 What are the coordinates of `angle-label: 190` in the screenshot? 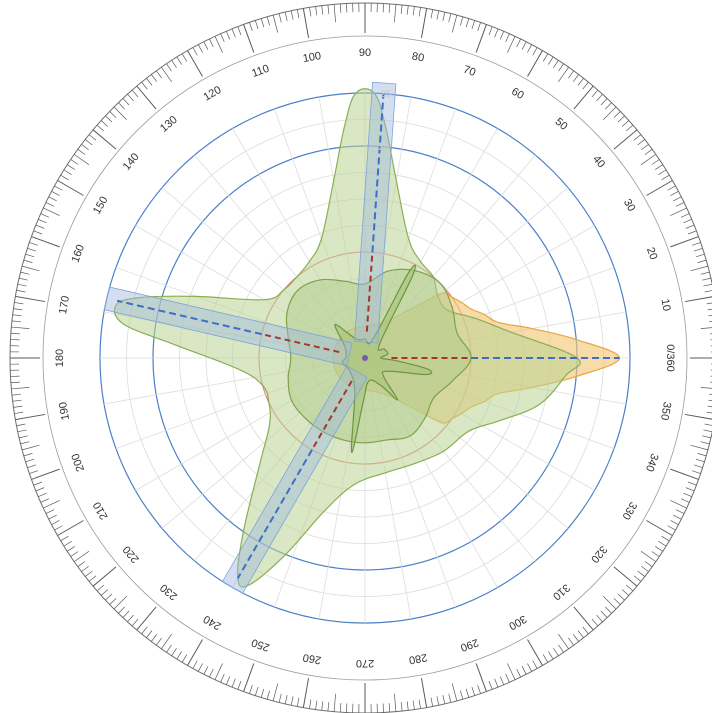 It's located at (64, 411).